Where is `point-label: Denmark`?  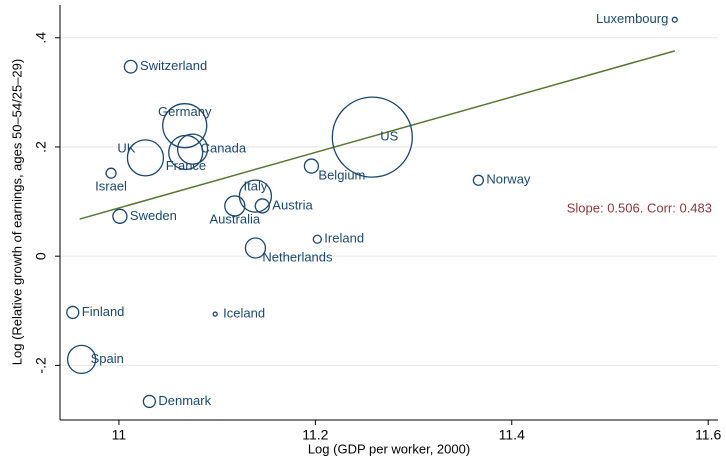 point-label: Denmark is located at coordinates (184, 400).